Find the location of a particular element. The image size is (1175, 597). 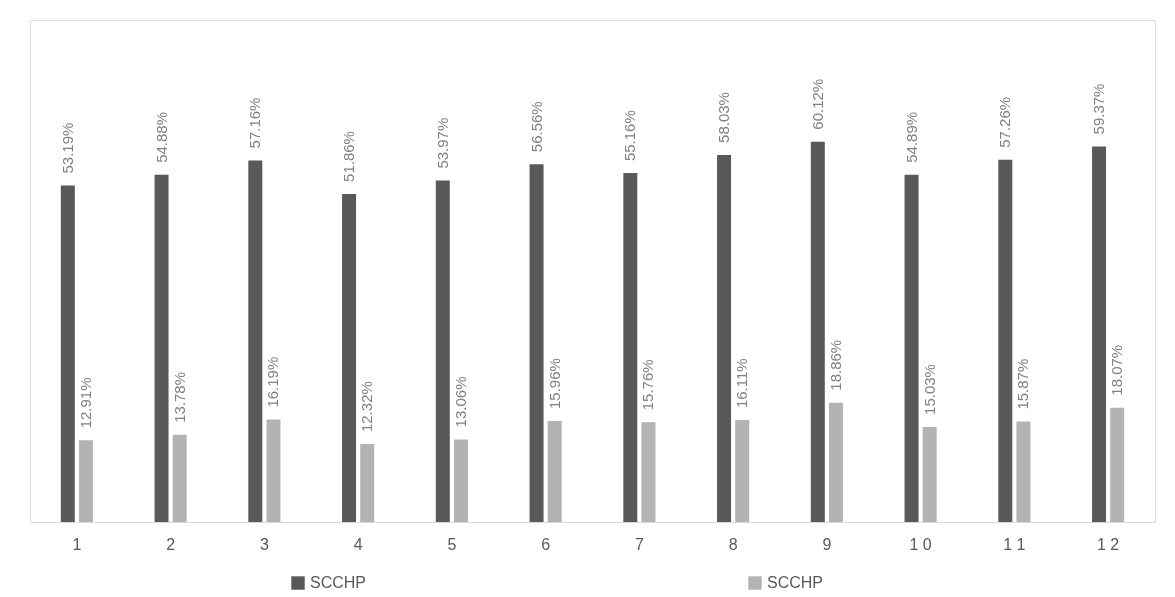

data-label: 18.86% is located at coordinates (835, 365).